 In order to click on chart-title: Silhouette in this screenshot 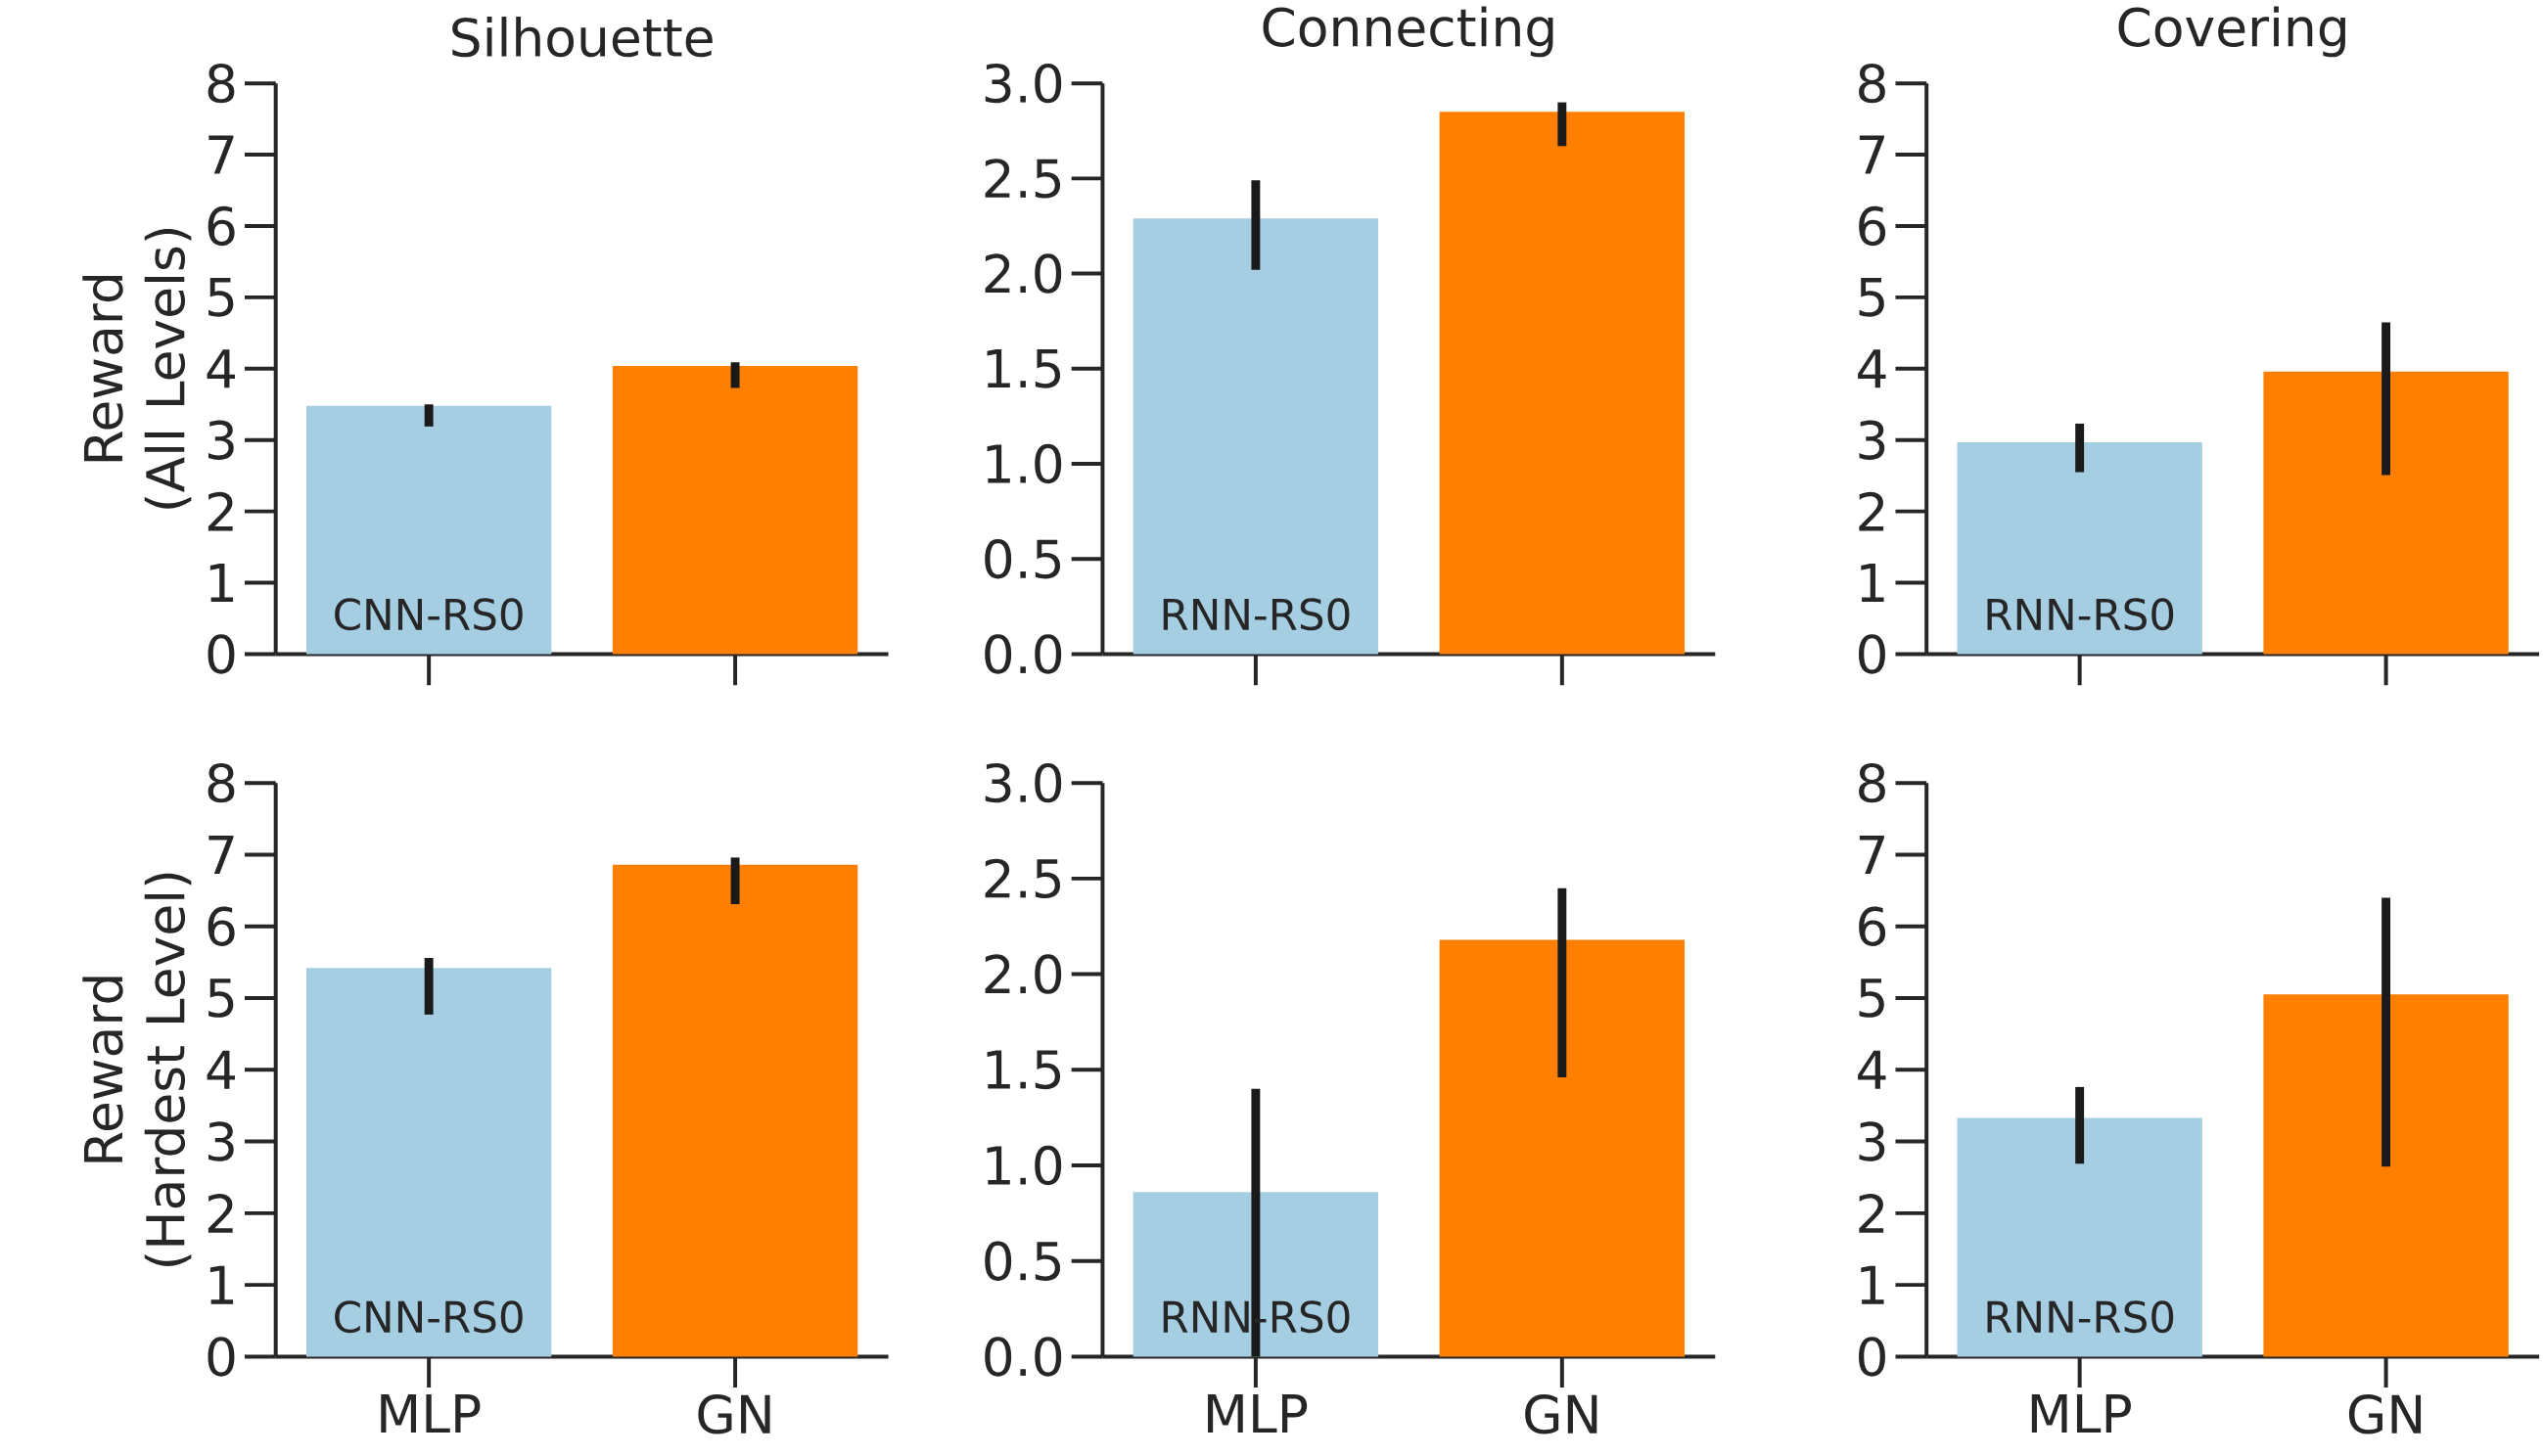, I will do `click(582, 37)`.